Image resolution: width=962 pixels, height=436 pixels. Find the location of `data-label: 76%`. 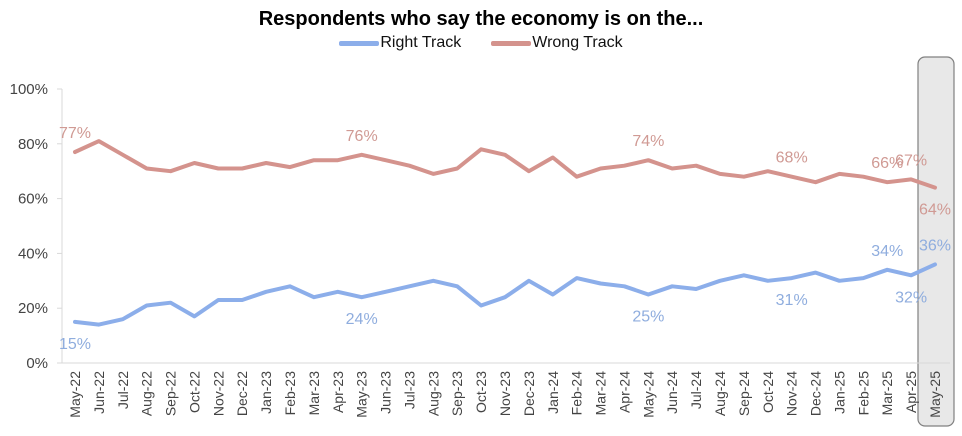

data-label: 76% is located at coordinates (362, 136).